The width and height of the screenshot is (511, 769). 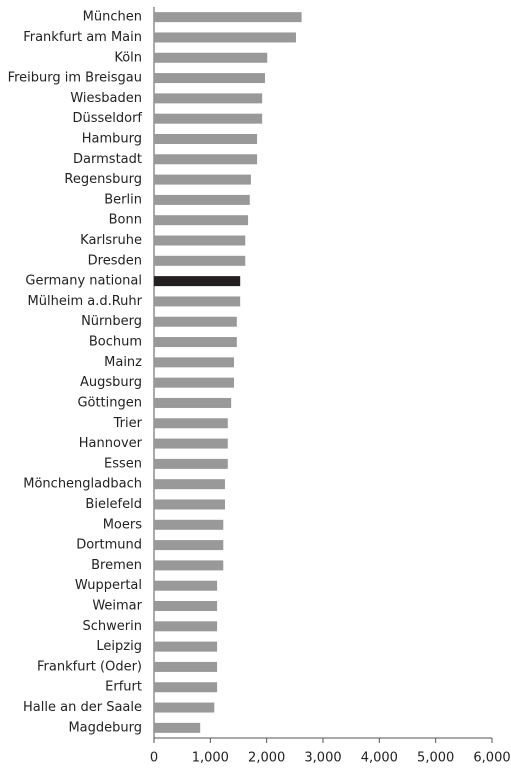 I want to click on y-tick-label: Mülheim a.d.Ruhr, so click(x=85, y=301).